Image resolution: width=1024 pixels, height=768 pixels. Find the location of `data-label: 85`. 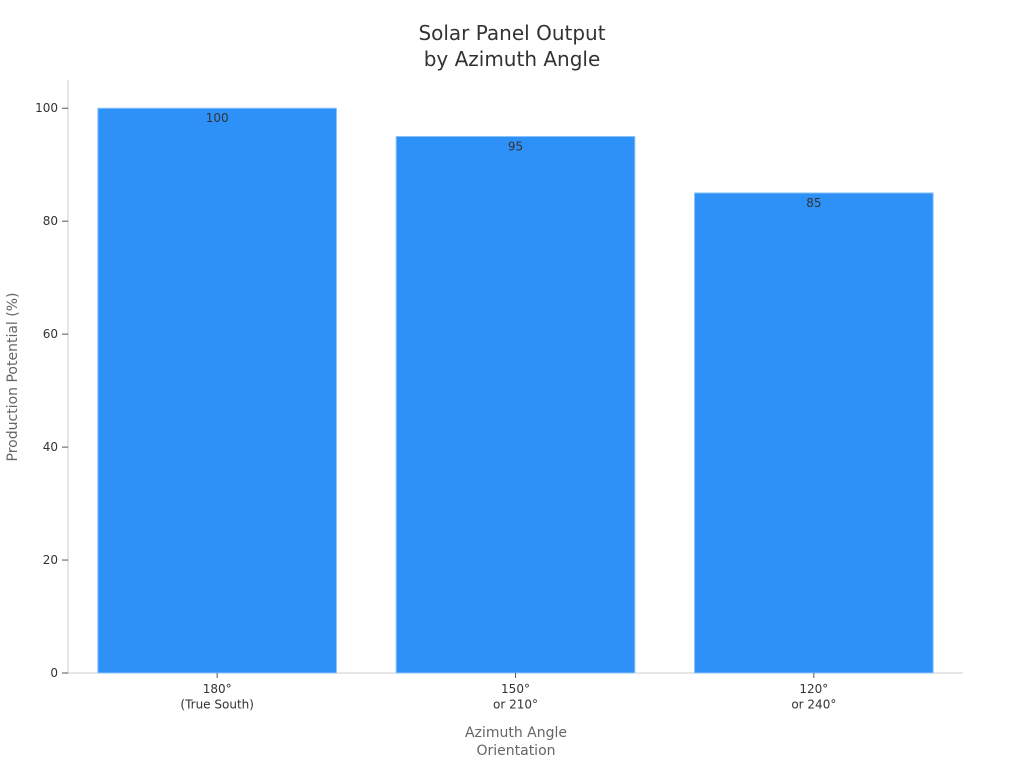

data-label: 85 is located at coordinates (813, 203).